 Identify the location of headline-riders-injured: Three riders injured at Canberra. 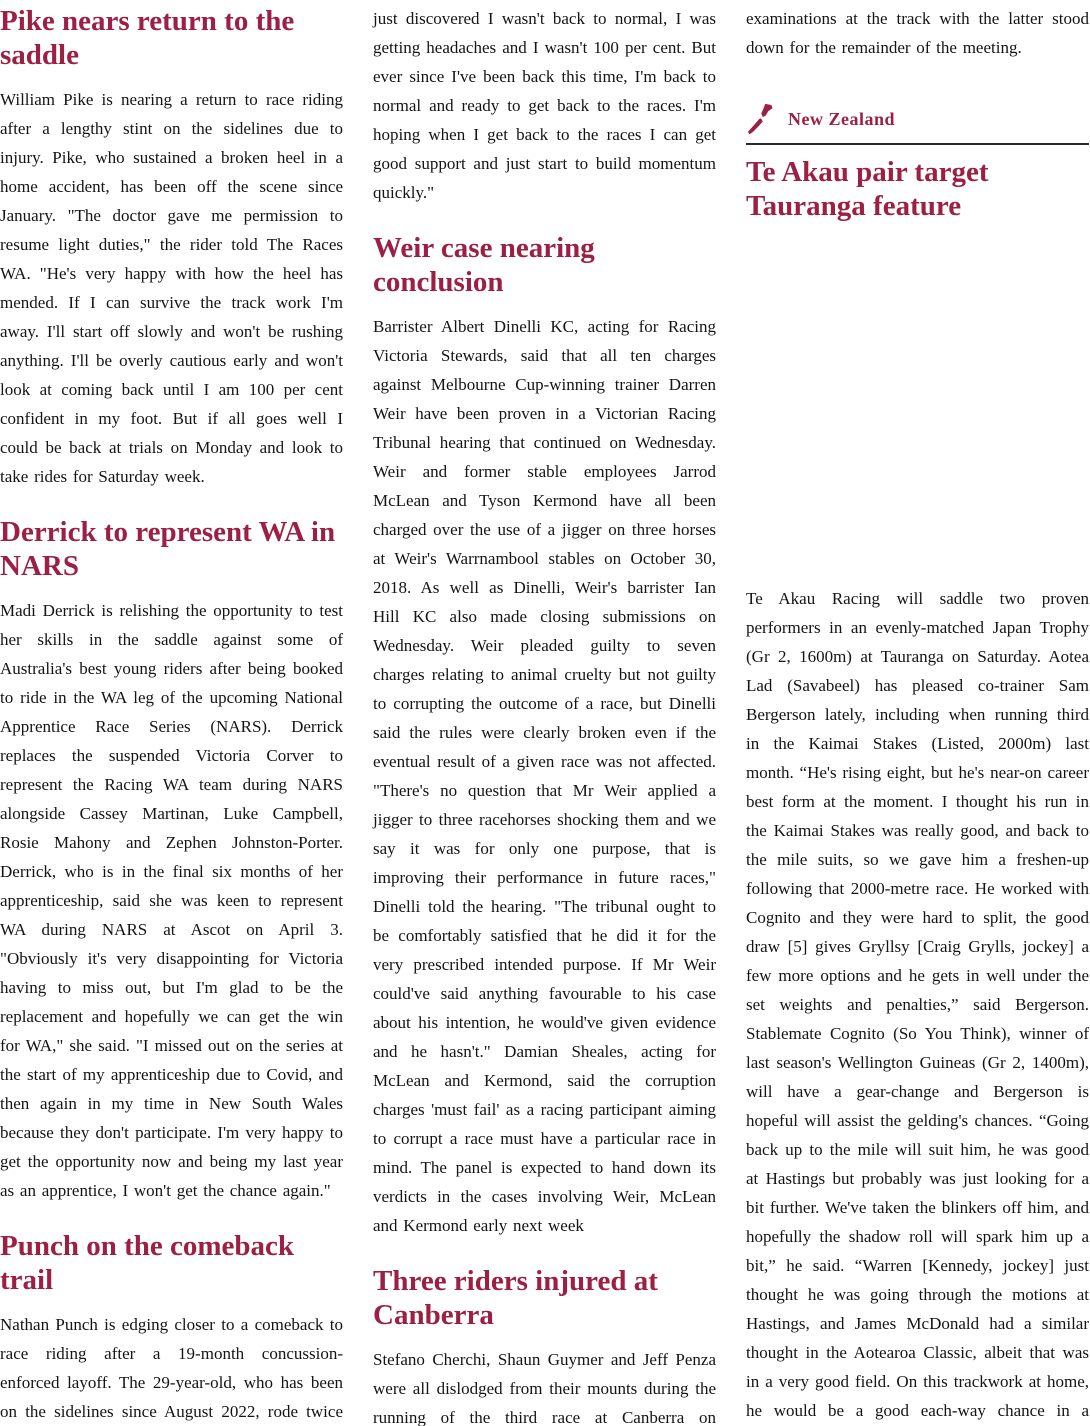
(515, 1298).